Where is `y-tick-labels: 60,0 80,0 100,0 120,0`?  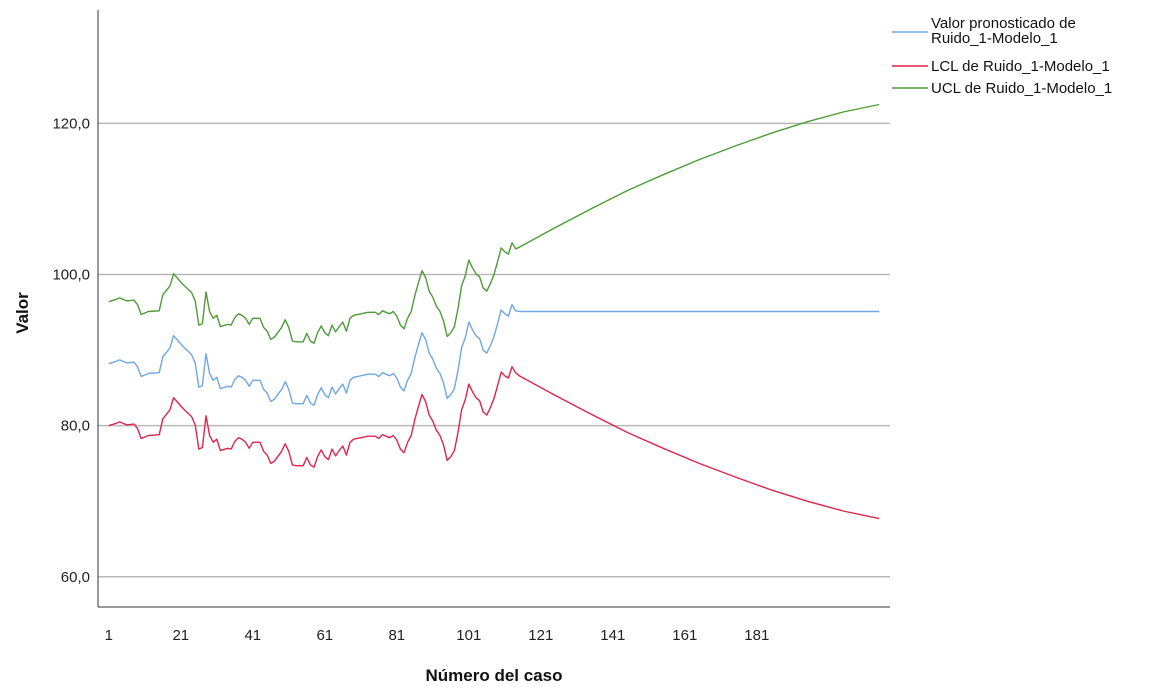
y-tick-labels: 60,0 80,0 100,0 120,0 is located at coordinates (71, 350).